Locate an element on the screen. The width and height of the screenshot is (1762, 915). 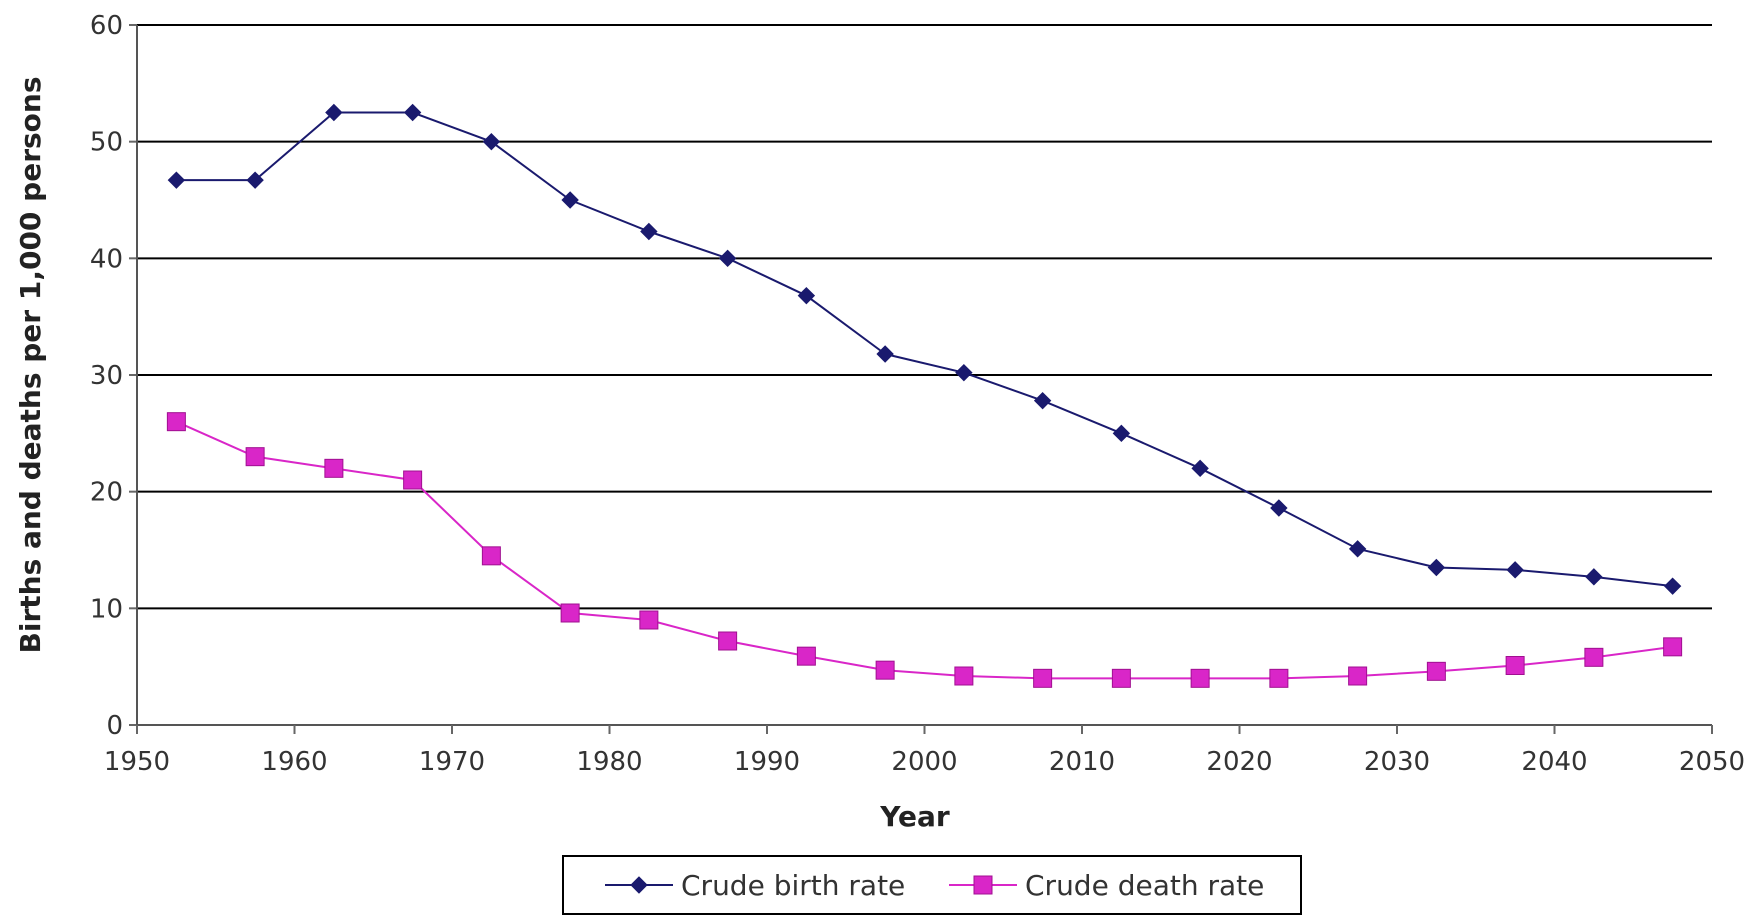
legend-marker-crude-birth-rate is located at coordinates (639, 885).